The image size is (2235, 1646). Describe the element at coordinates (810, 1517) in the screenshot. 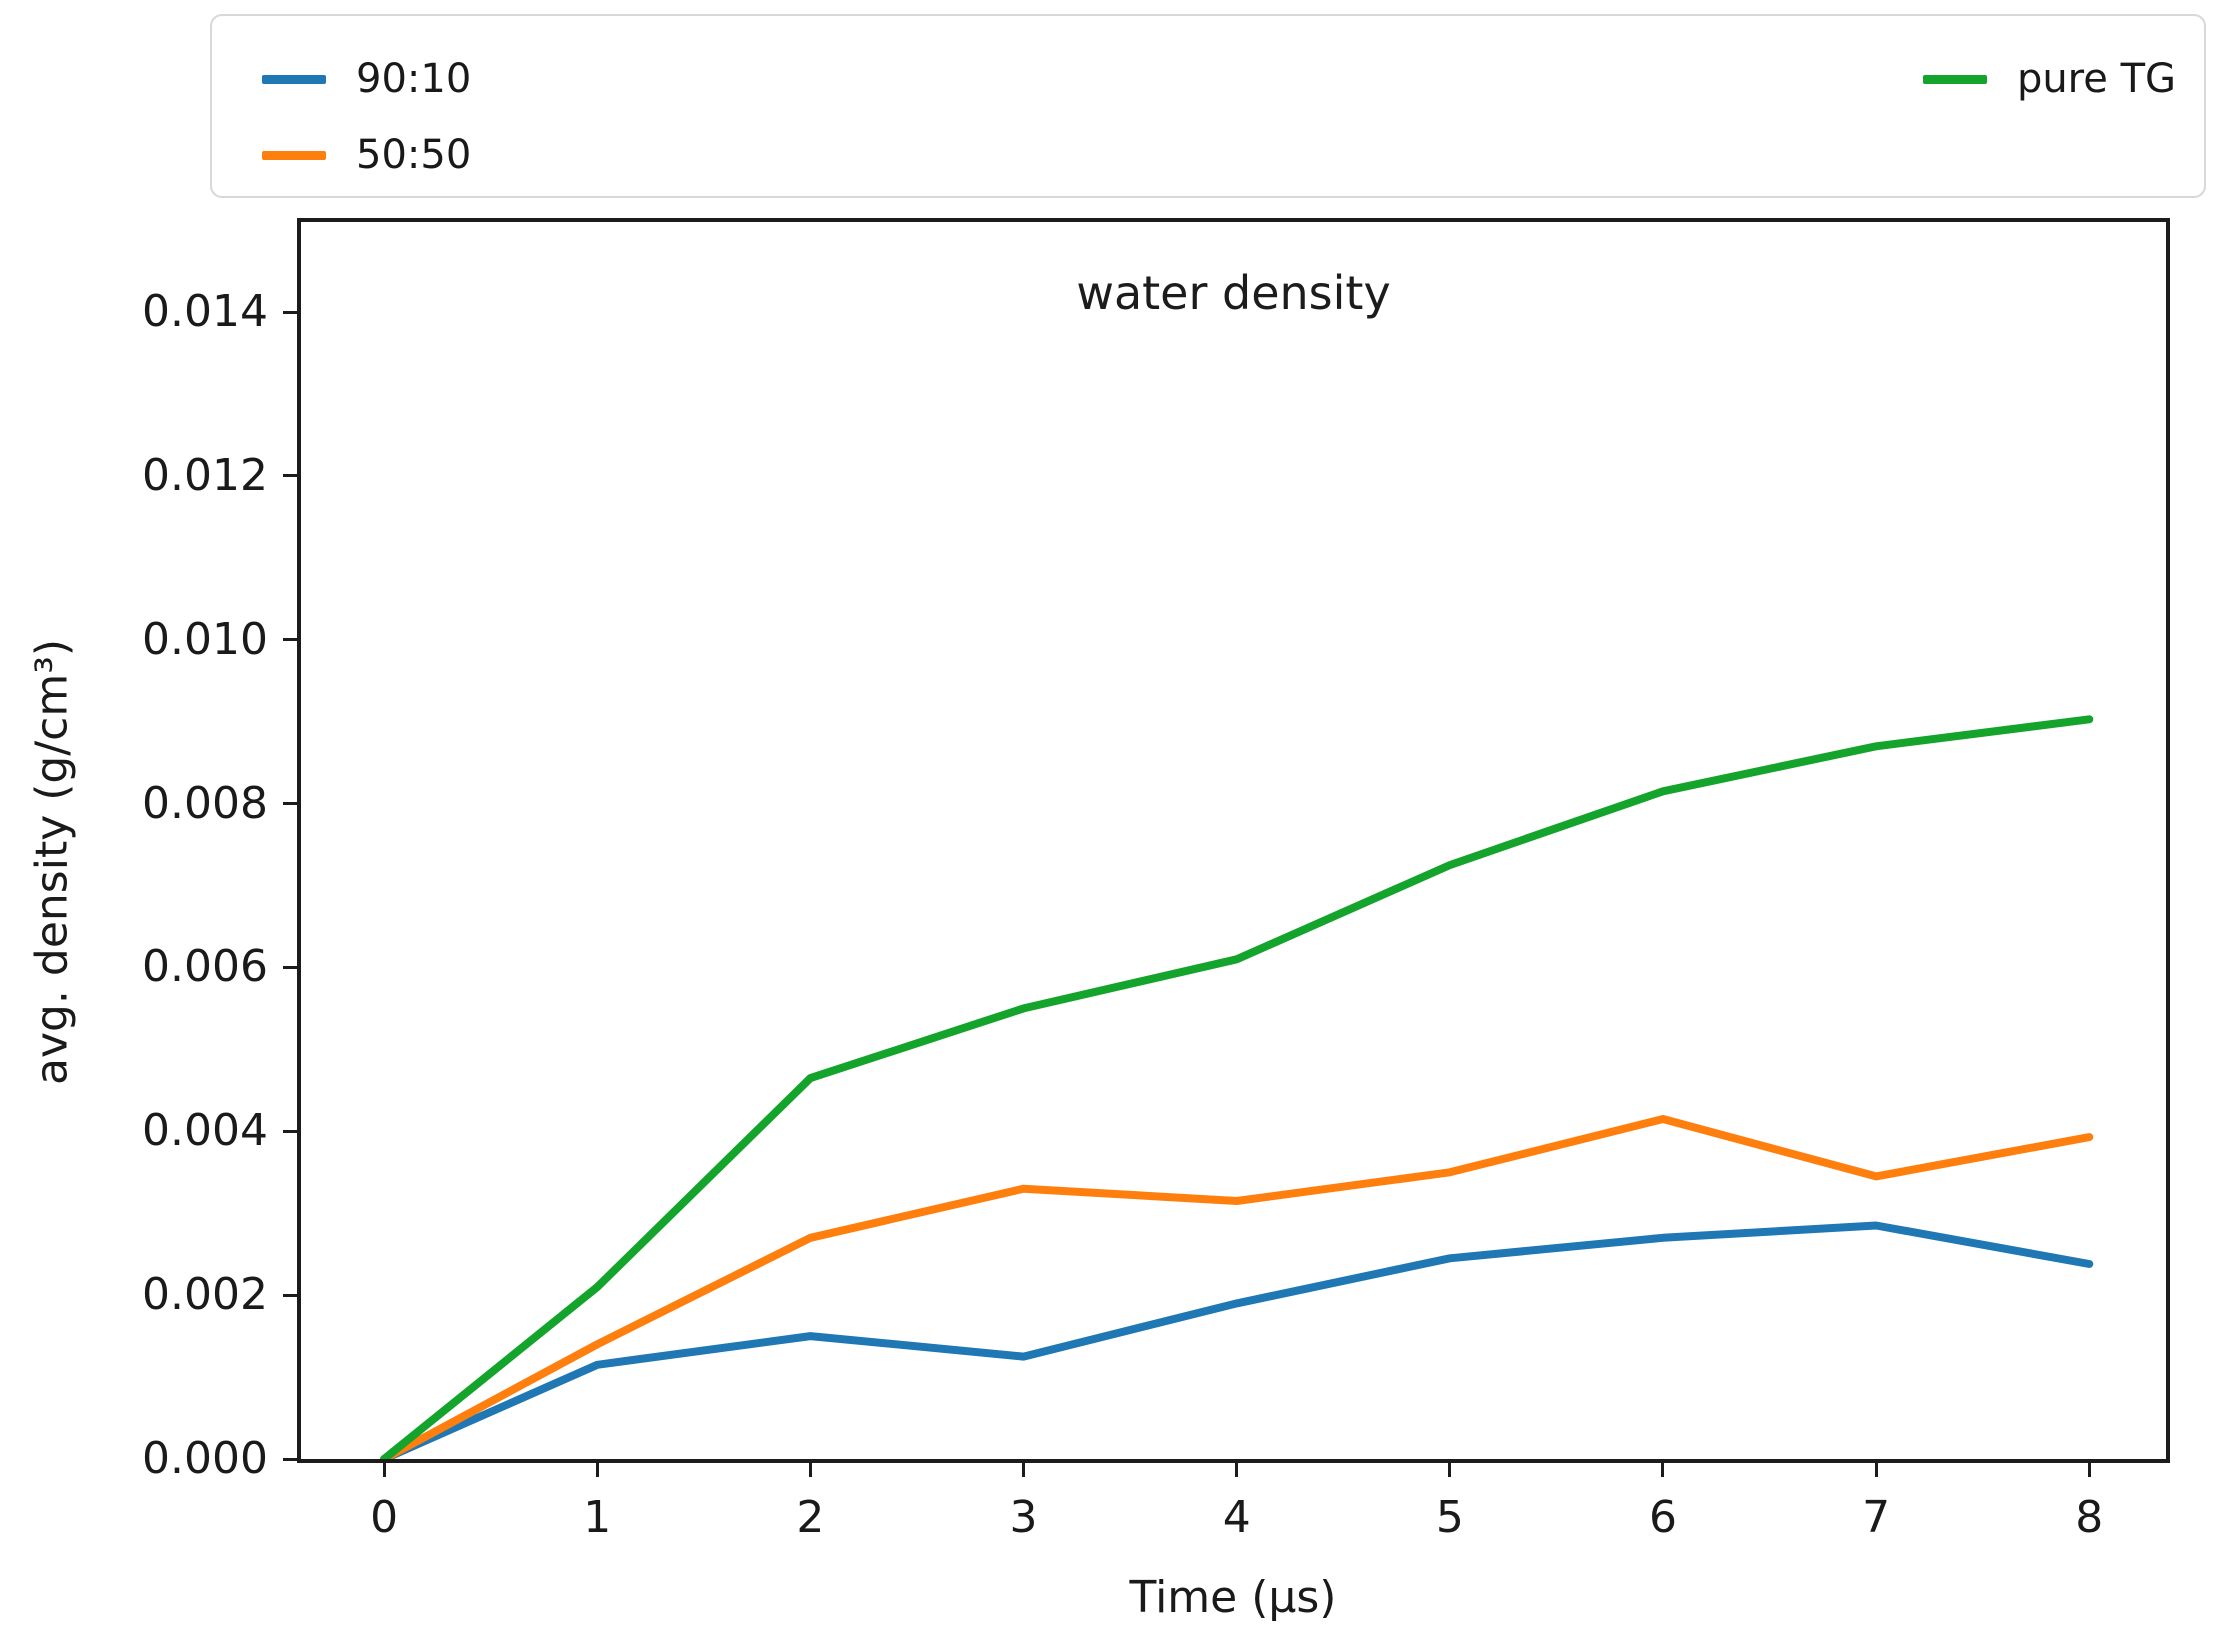

I see `x-tick-label: 2` at that location.